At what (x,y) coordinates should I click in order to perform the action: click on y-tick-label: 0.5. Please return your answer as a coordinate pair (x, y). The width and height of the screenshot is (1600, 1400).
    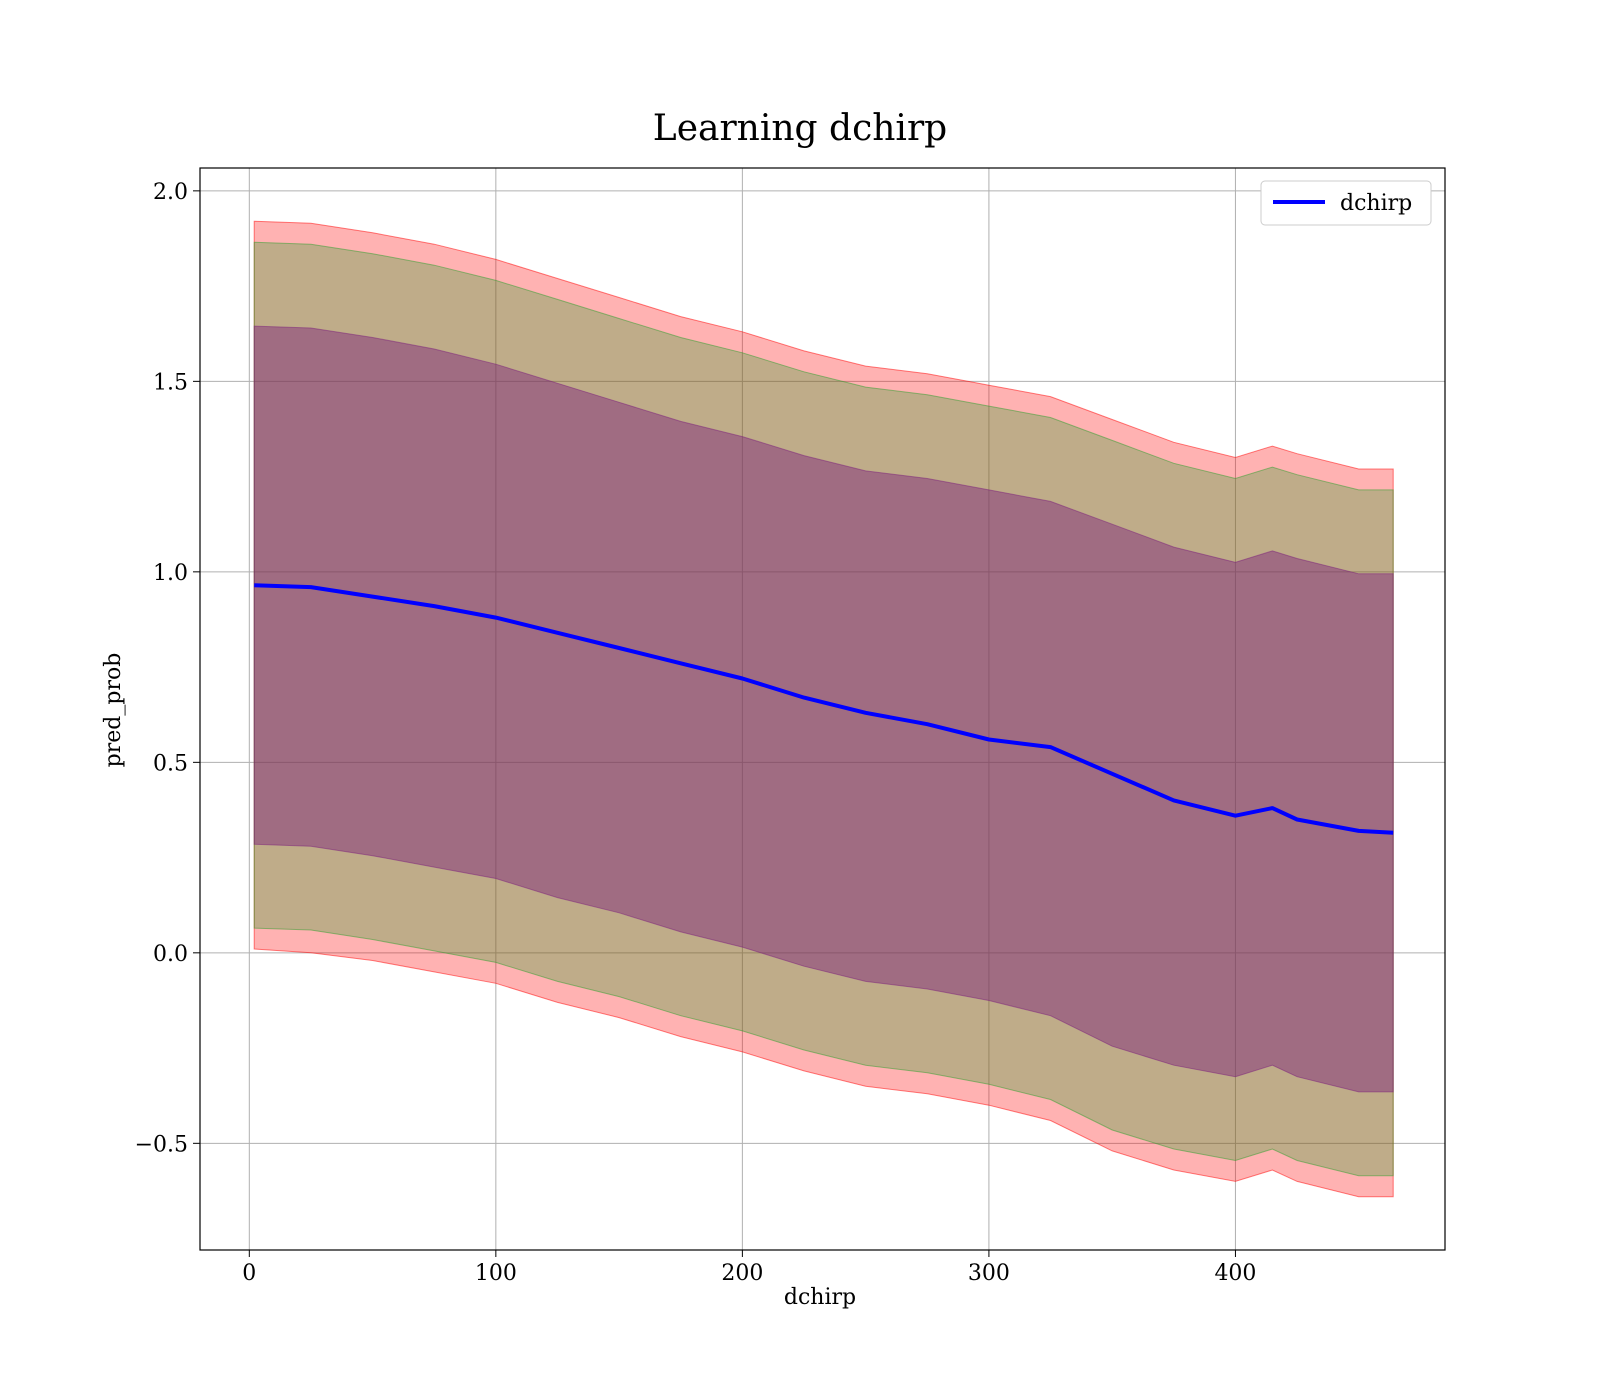
    Looking at the image, I should click on (170, 763).